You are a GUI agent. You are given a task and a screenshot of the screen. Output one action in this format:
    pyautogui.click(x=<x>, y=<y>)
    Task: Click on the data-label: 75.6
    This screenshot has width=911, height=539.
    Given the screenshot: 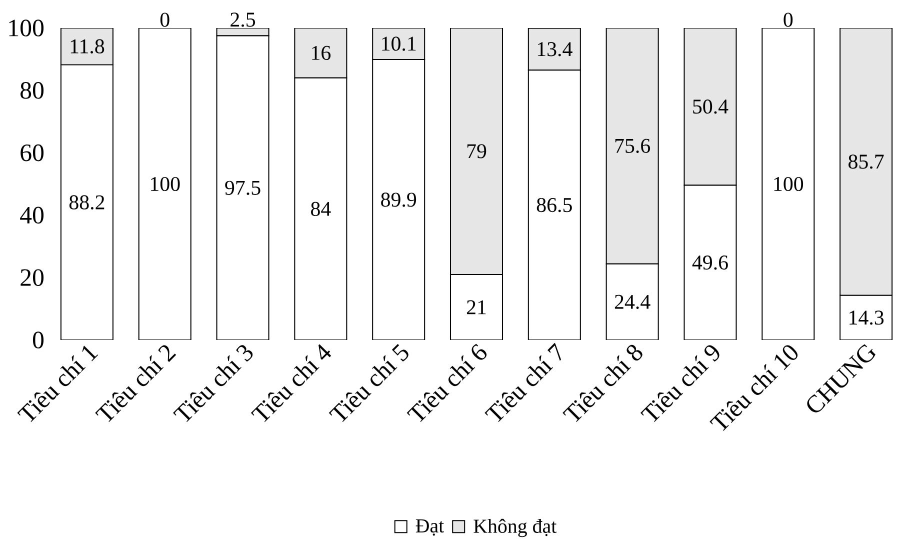 What is the action you would take?
    pyautogui.click(x=632, y=146)
    